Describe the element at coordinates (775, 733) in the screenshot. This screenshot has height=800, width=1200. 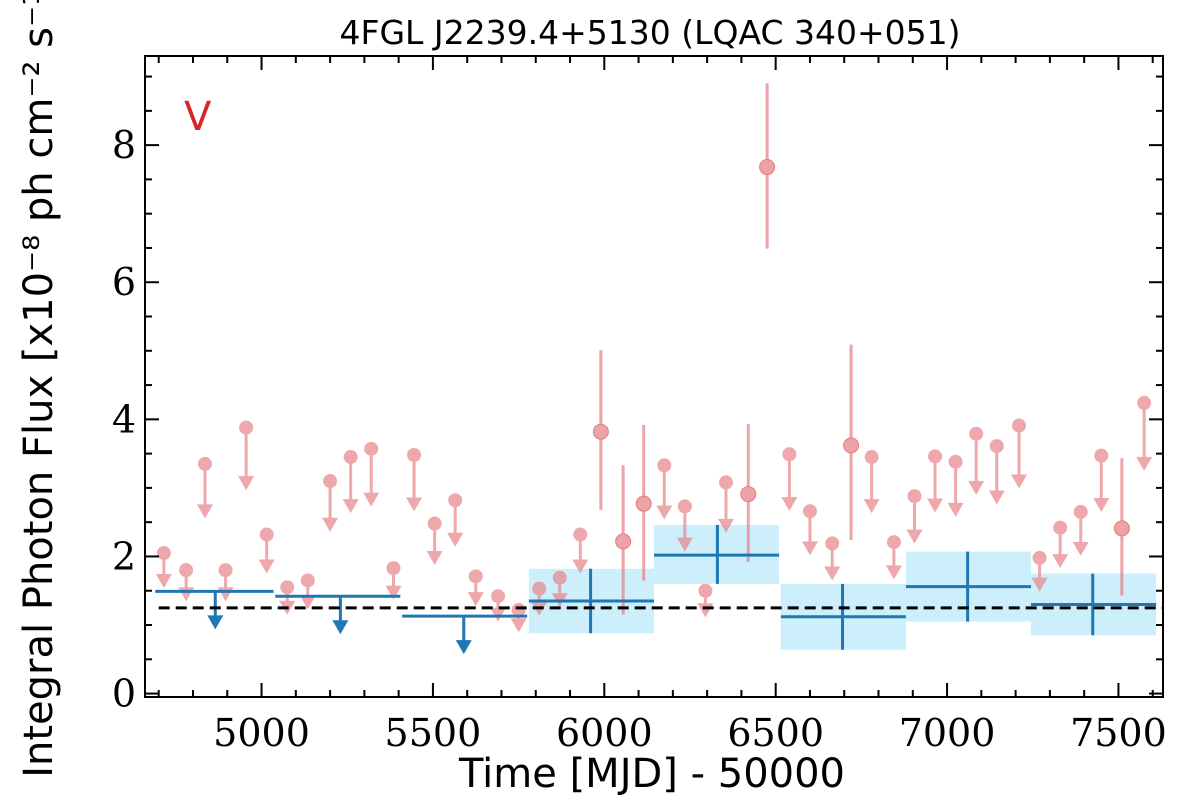
I see `x-tick-label: 6500` at that location.